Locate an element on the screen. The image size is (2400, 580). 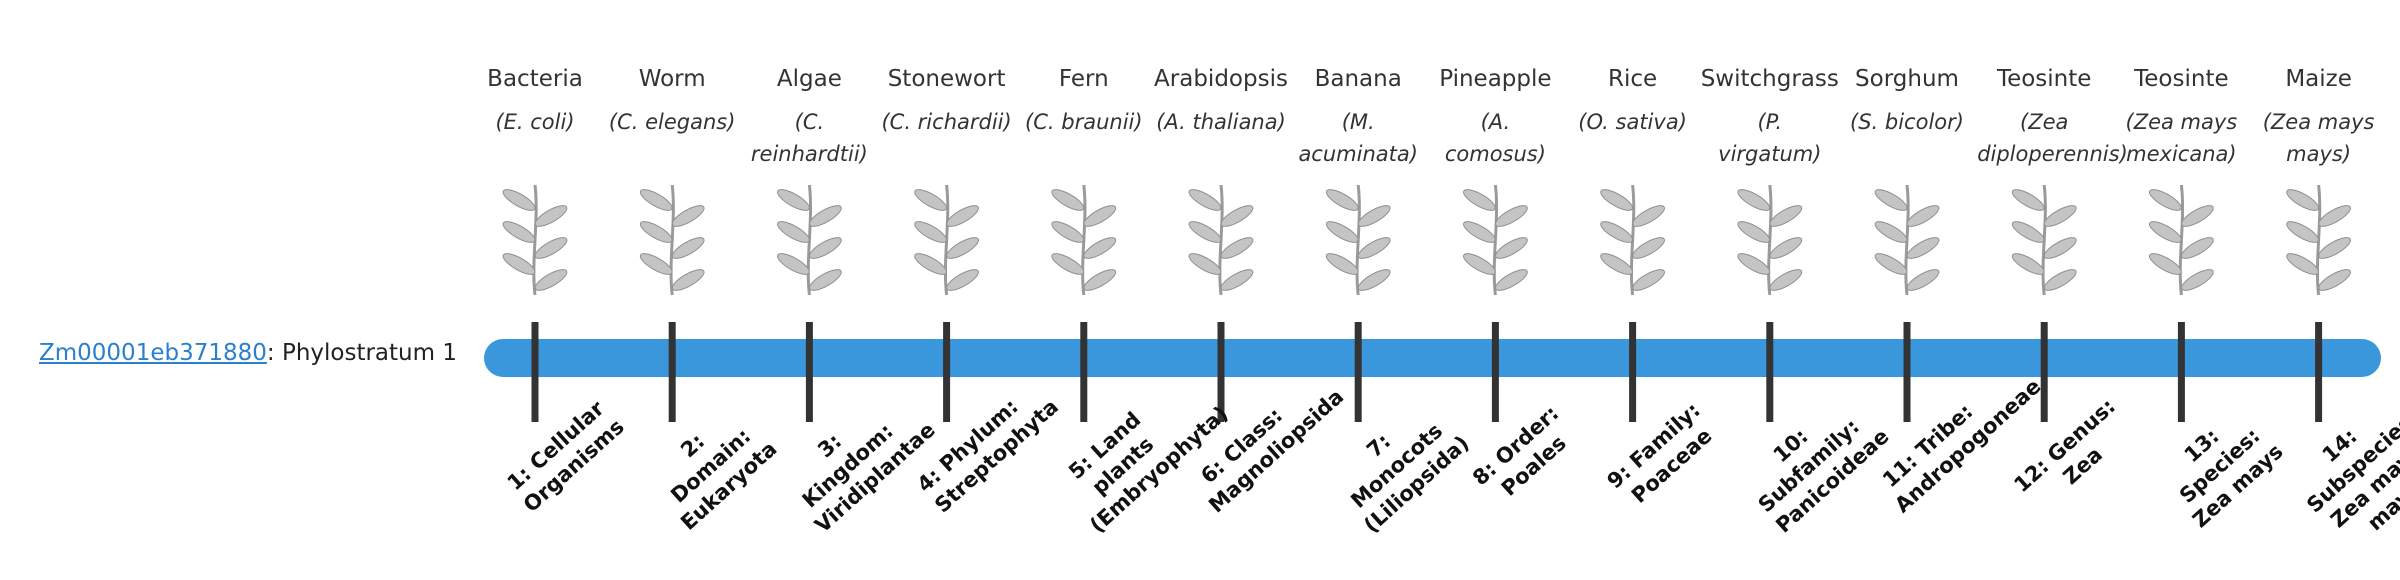
scientific-name: (O. sativa) is located at coordinates (1632, 122).